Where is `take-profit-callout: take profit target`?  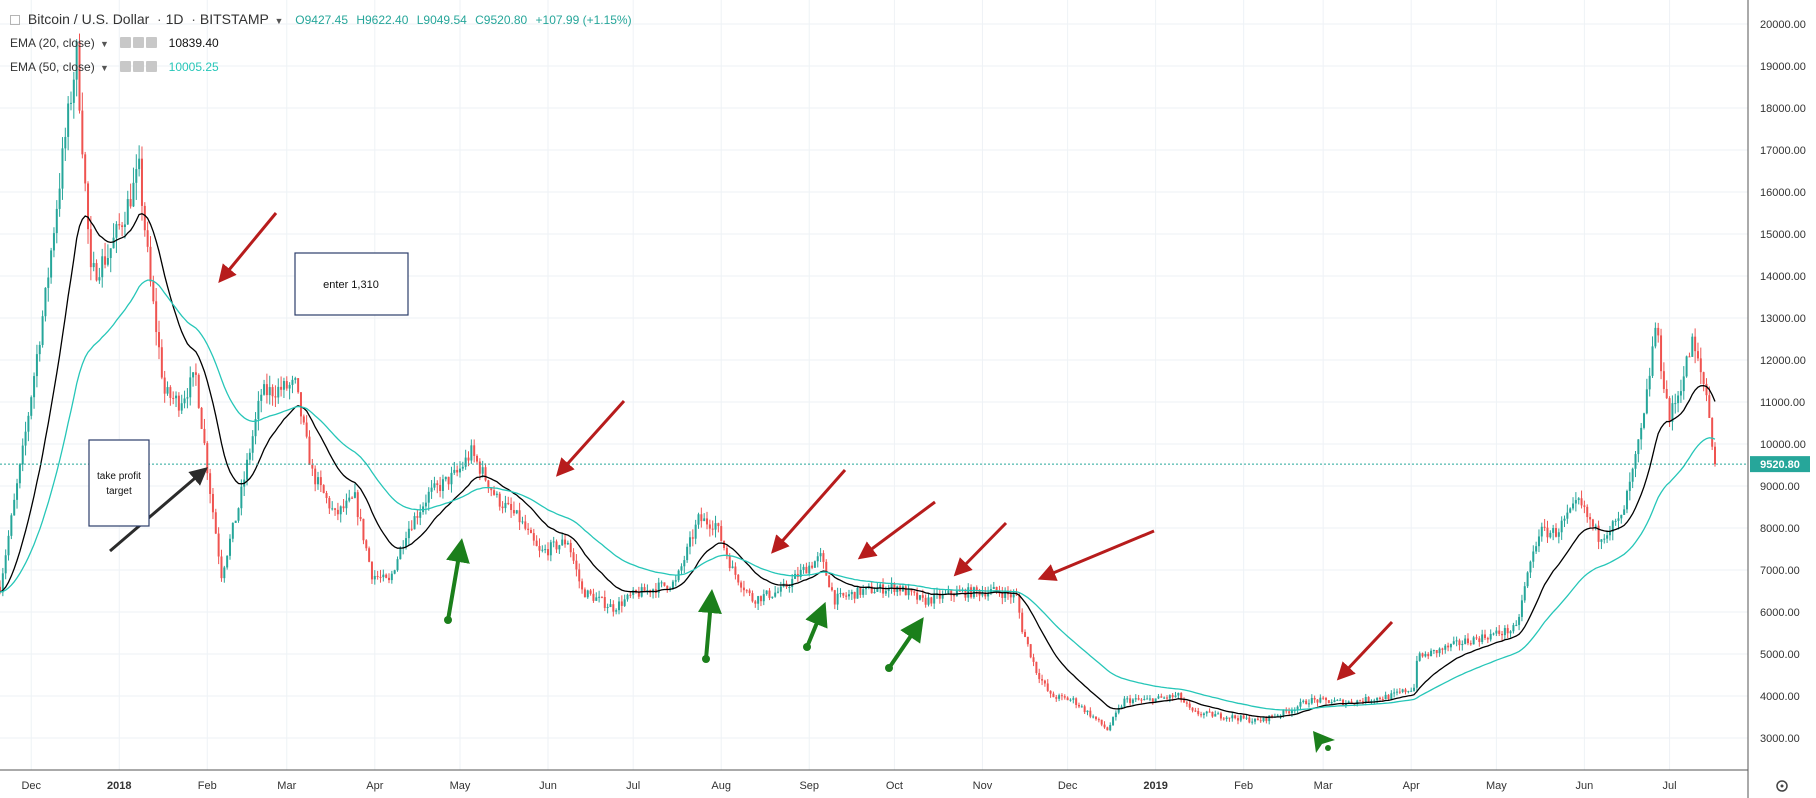
take-profit-callout: take profit target is located at coordinates (119, 483).